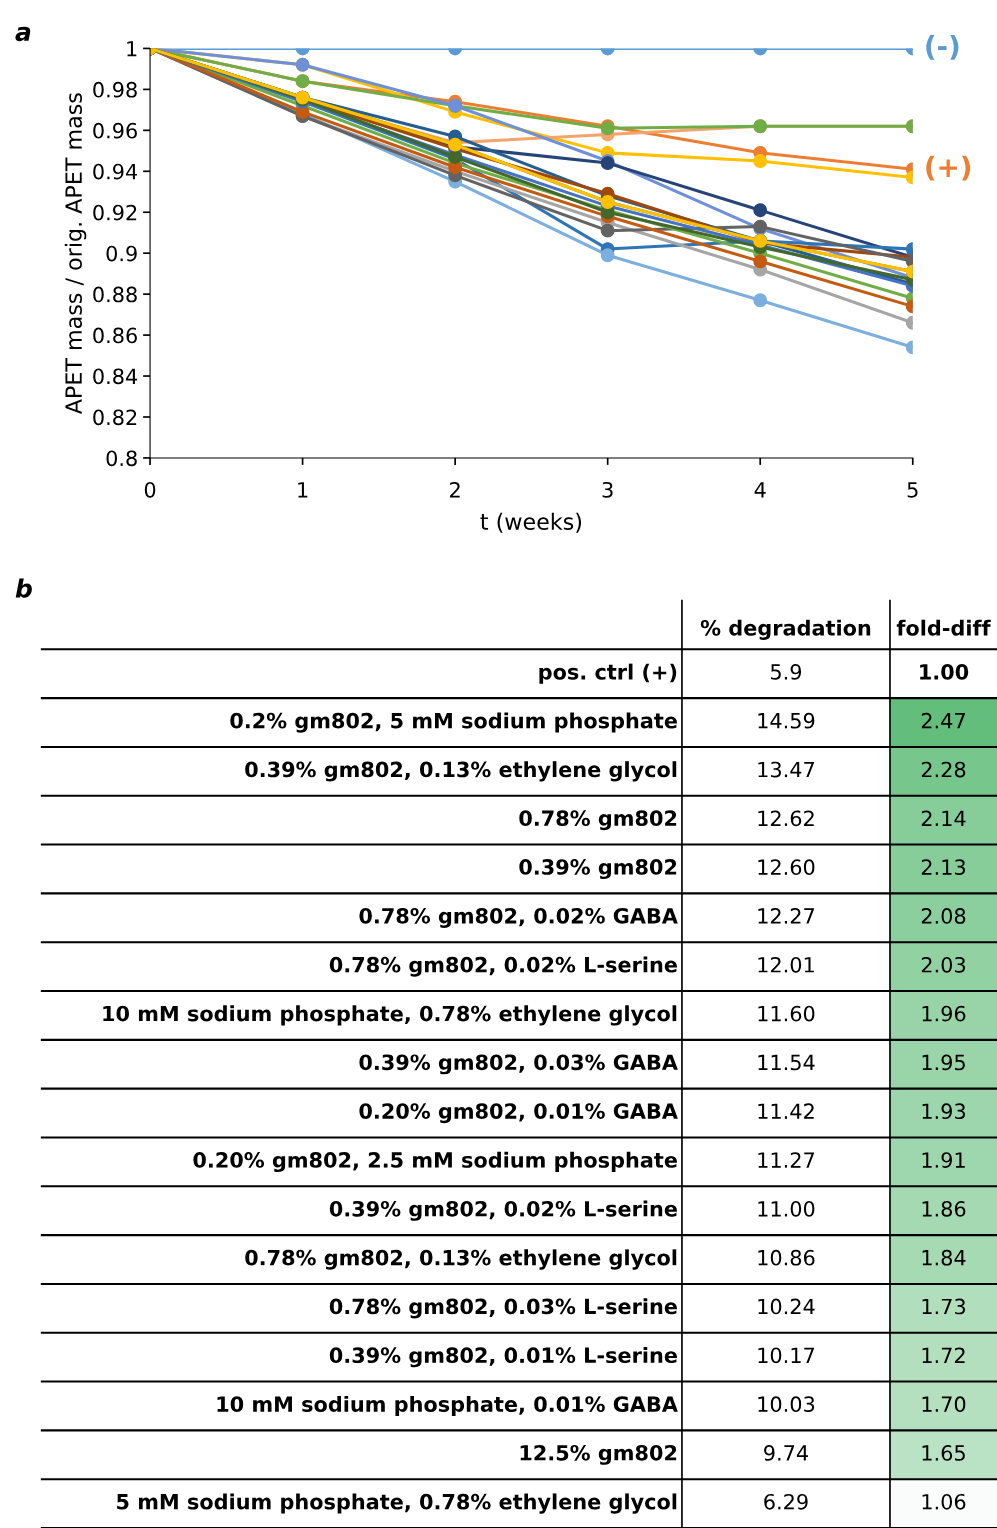  What do you see at coordinates (75, 254) in the screenshot?
I see `y-axis-title: APET mass / orig. APET mass` at bounding box center [75, 254].